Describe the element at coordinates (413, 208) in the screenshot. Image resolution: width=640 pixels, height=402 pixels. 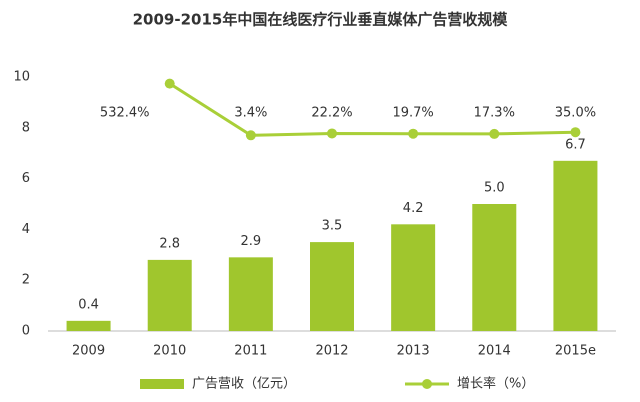
I see `bar-value-label: 4.2` at that location.